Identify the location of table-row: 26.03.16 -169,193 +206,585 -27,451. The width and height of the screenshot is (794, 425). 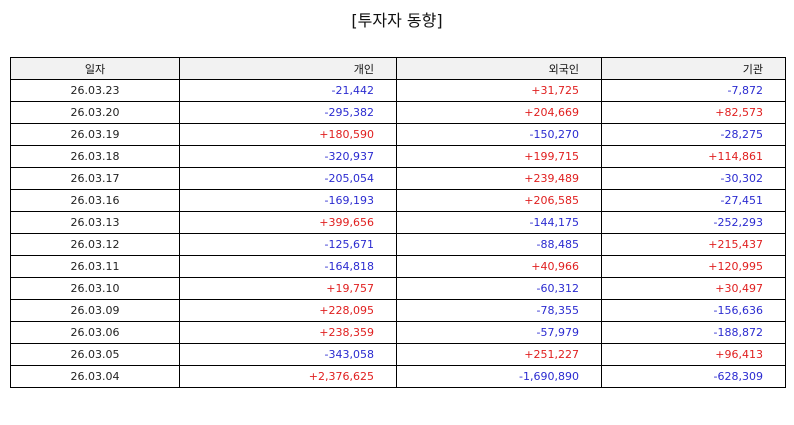
(398, 200).